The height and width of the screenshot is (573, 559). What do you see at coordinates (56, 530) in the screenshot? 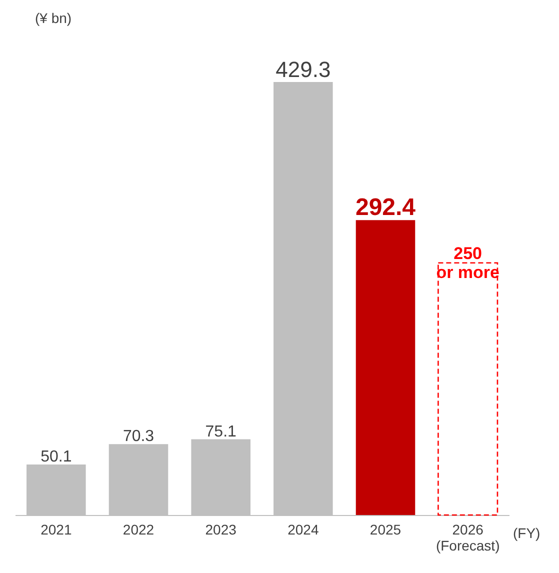
I see `x-tick-label: 2021` at bounding box center [56, 530].